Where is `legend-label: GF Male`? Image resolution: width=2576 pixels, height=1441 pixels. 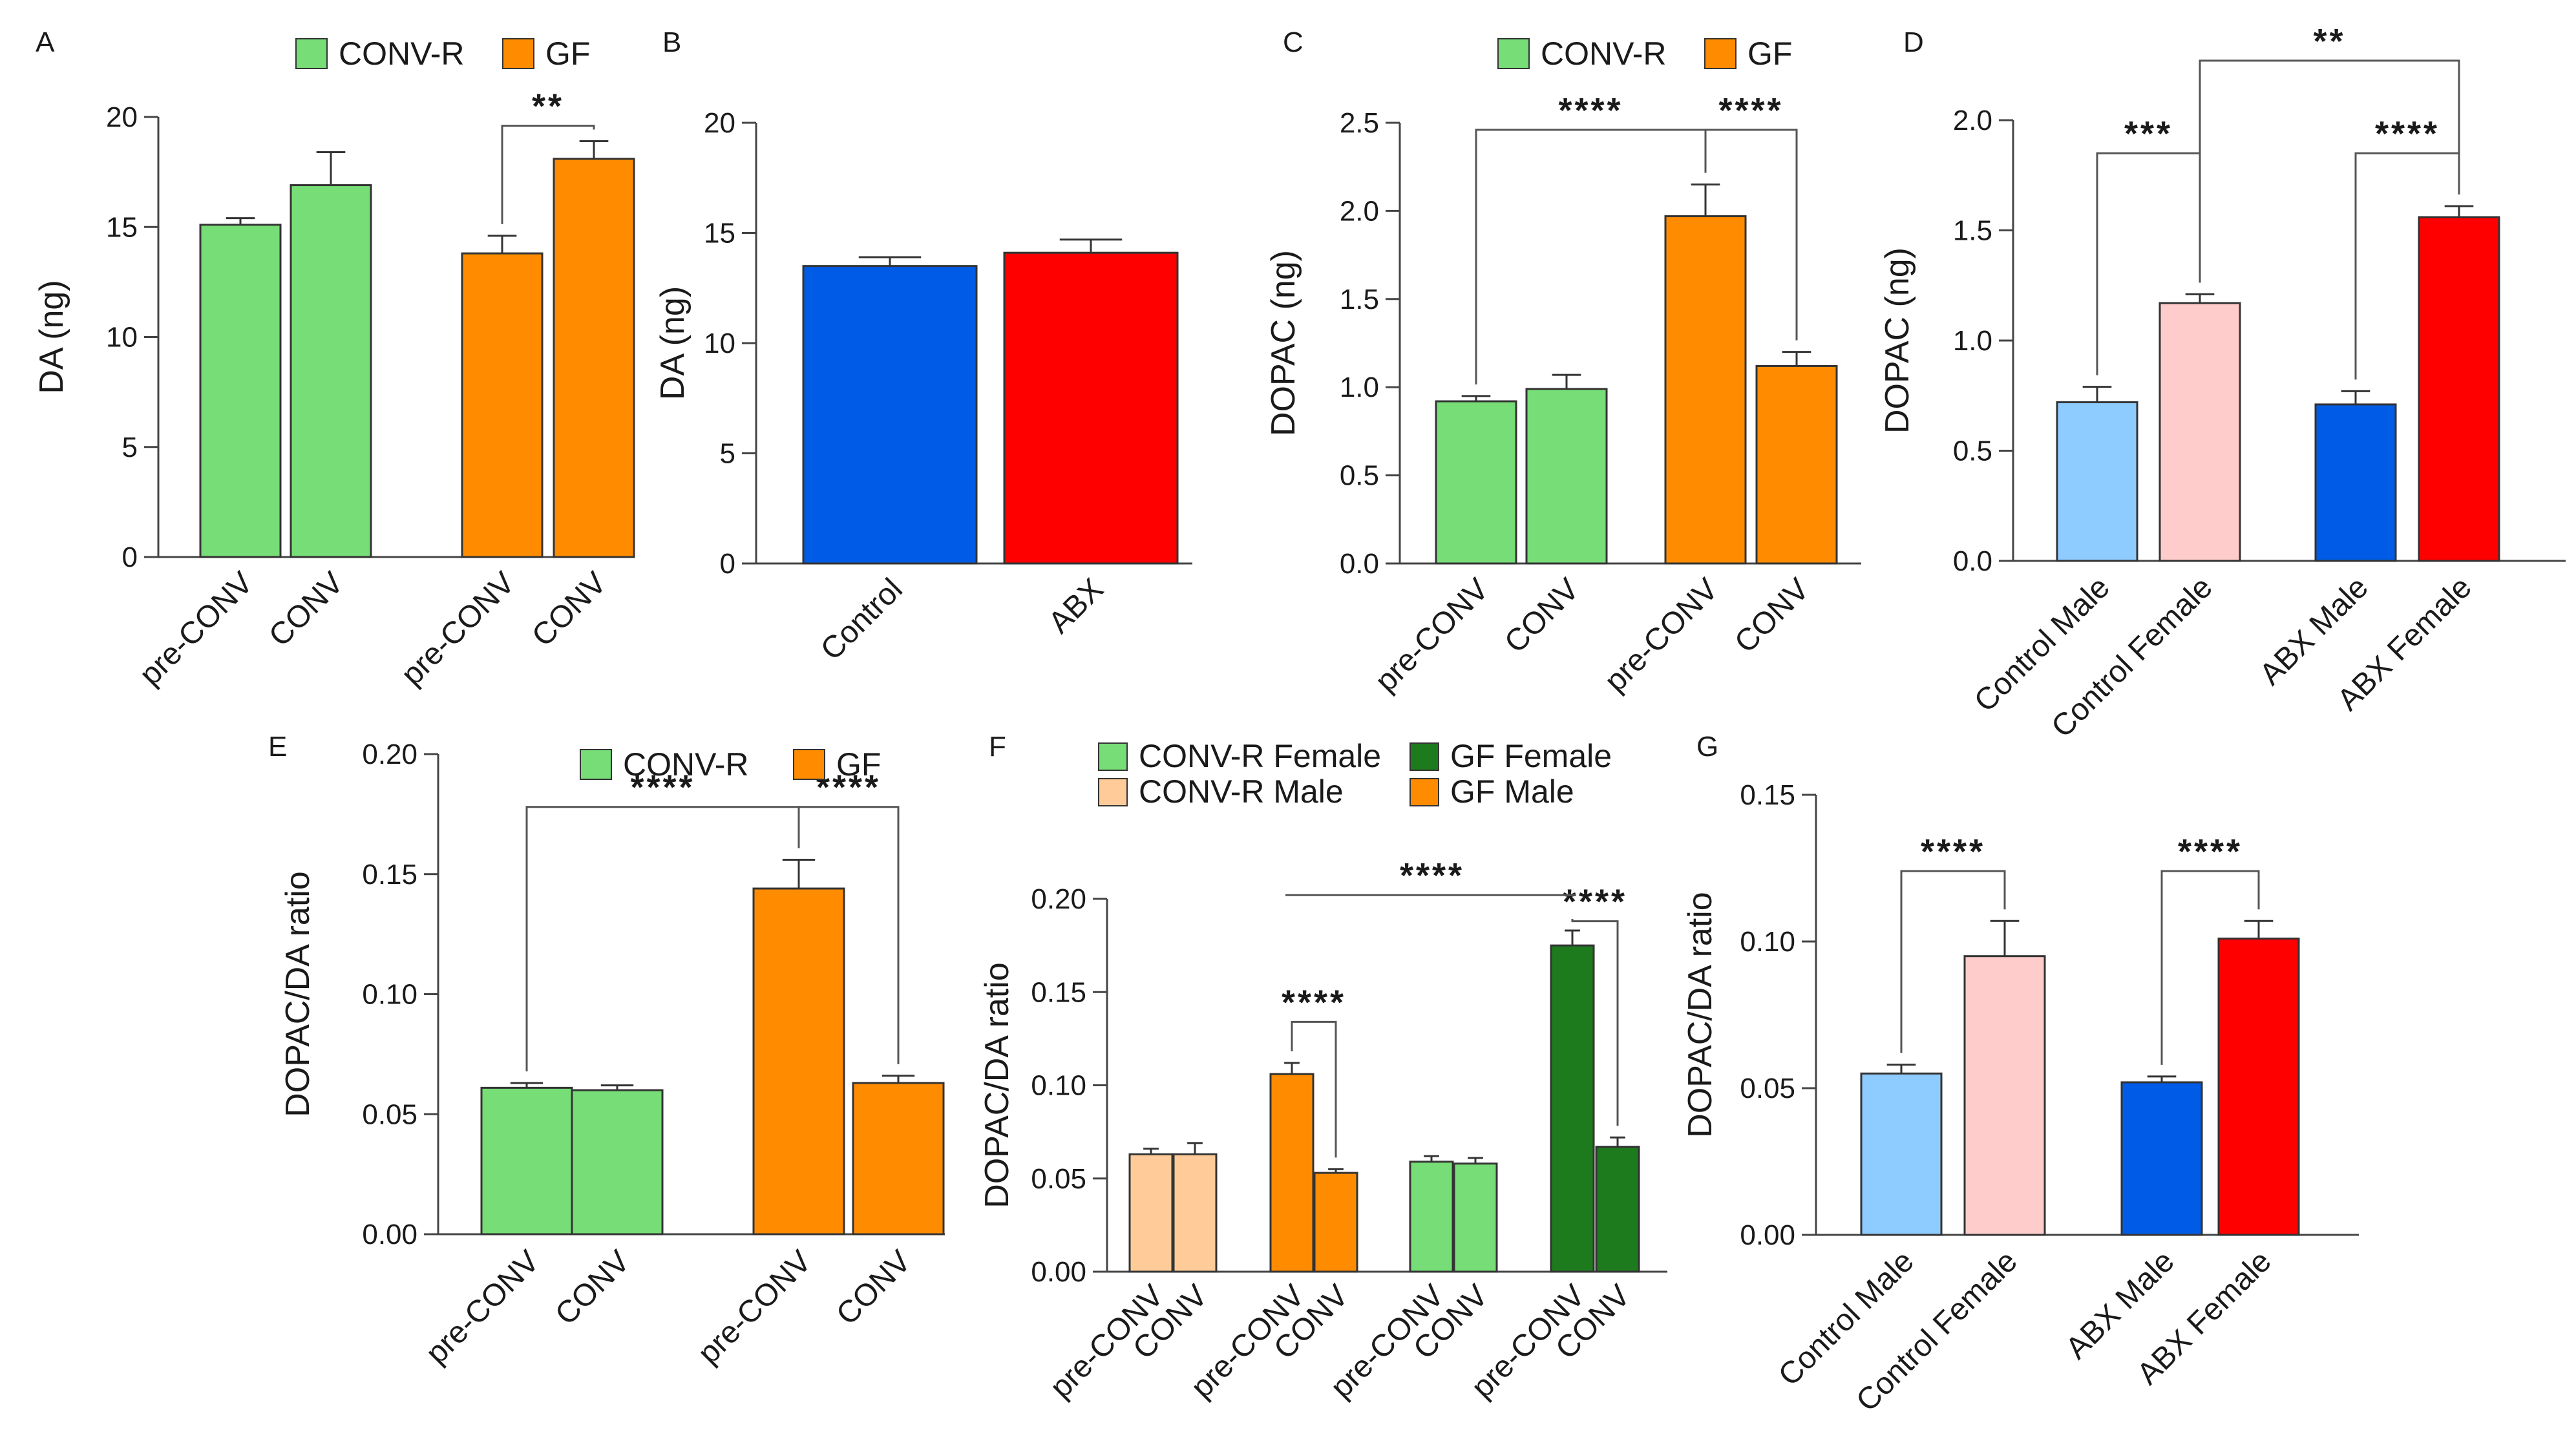 legend-label: GF Male is located at coordinates (1512, 791).